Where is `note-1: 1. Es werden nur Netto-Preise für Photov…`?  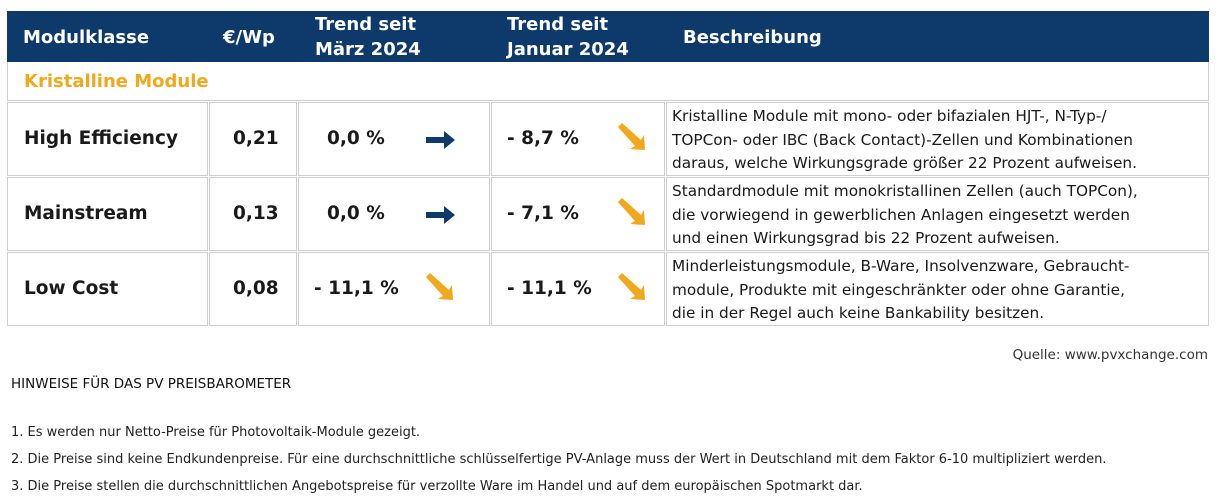
note-1: 1. Es werden nur Netto-Preise für Photov… is located at coordinates (216, 432).